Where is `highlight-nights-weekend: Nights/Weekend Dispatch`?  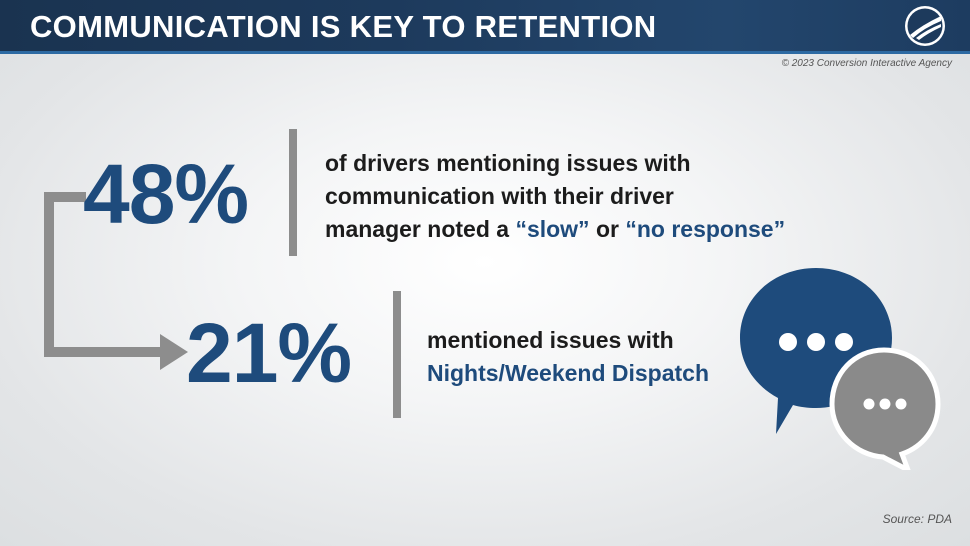
highlight-nights-weekend: Nights/Weekend Dispatch is located at coordinates (568, 373).